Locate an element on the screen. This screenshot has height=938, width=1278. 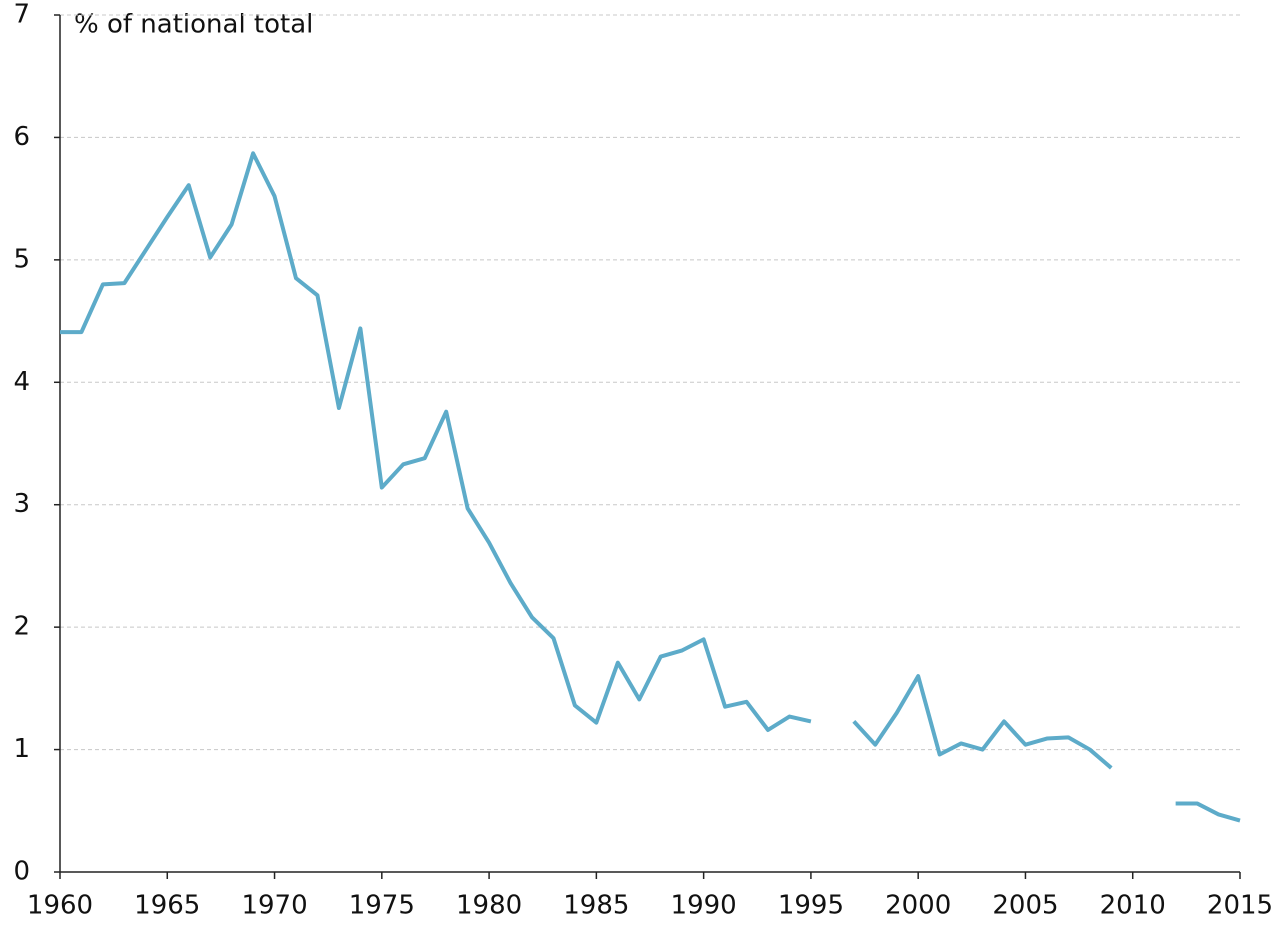
y-tick-label: 2 is located at coordinates (21, 627).